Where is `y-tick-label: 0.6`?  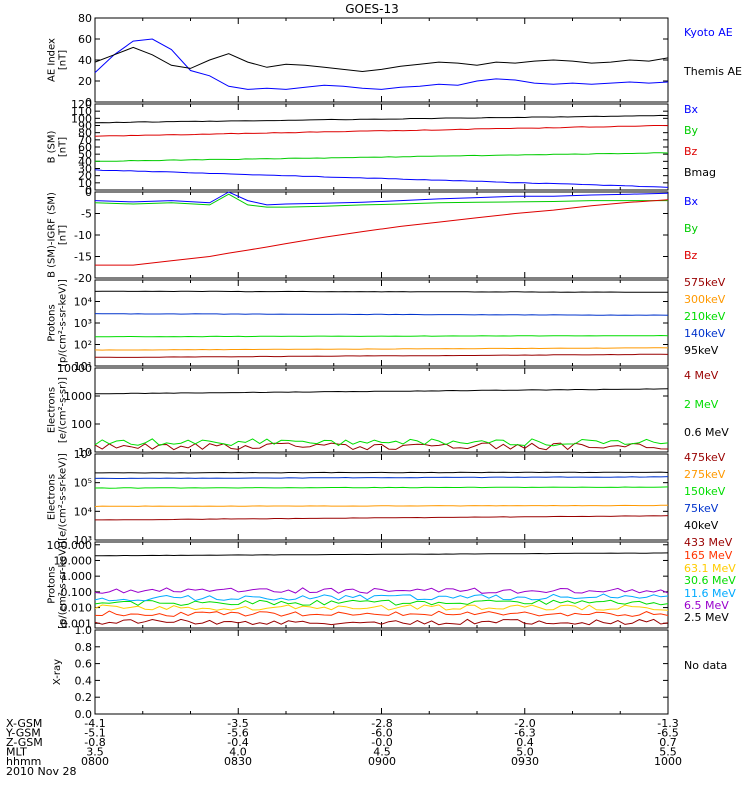
y-tick-label: 0.6 is located at coordinates (84, 664).